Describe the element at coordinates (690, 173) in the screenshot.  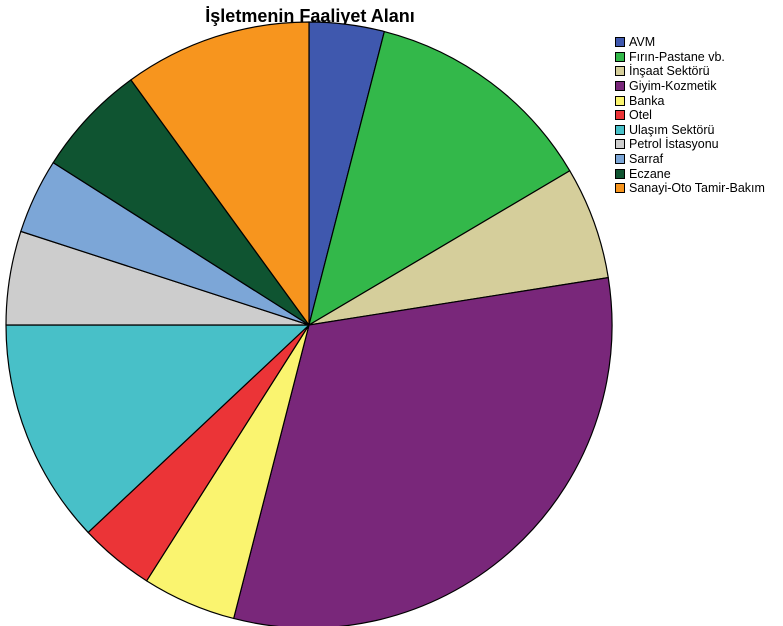
I see `legend-item-9: Eczane` at that location.